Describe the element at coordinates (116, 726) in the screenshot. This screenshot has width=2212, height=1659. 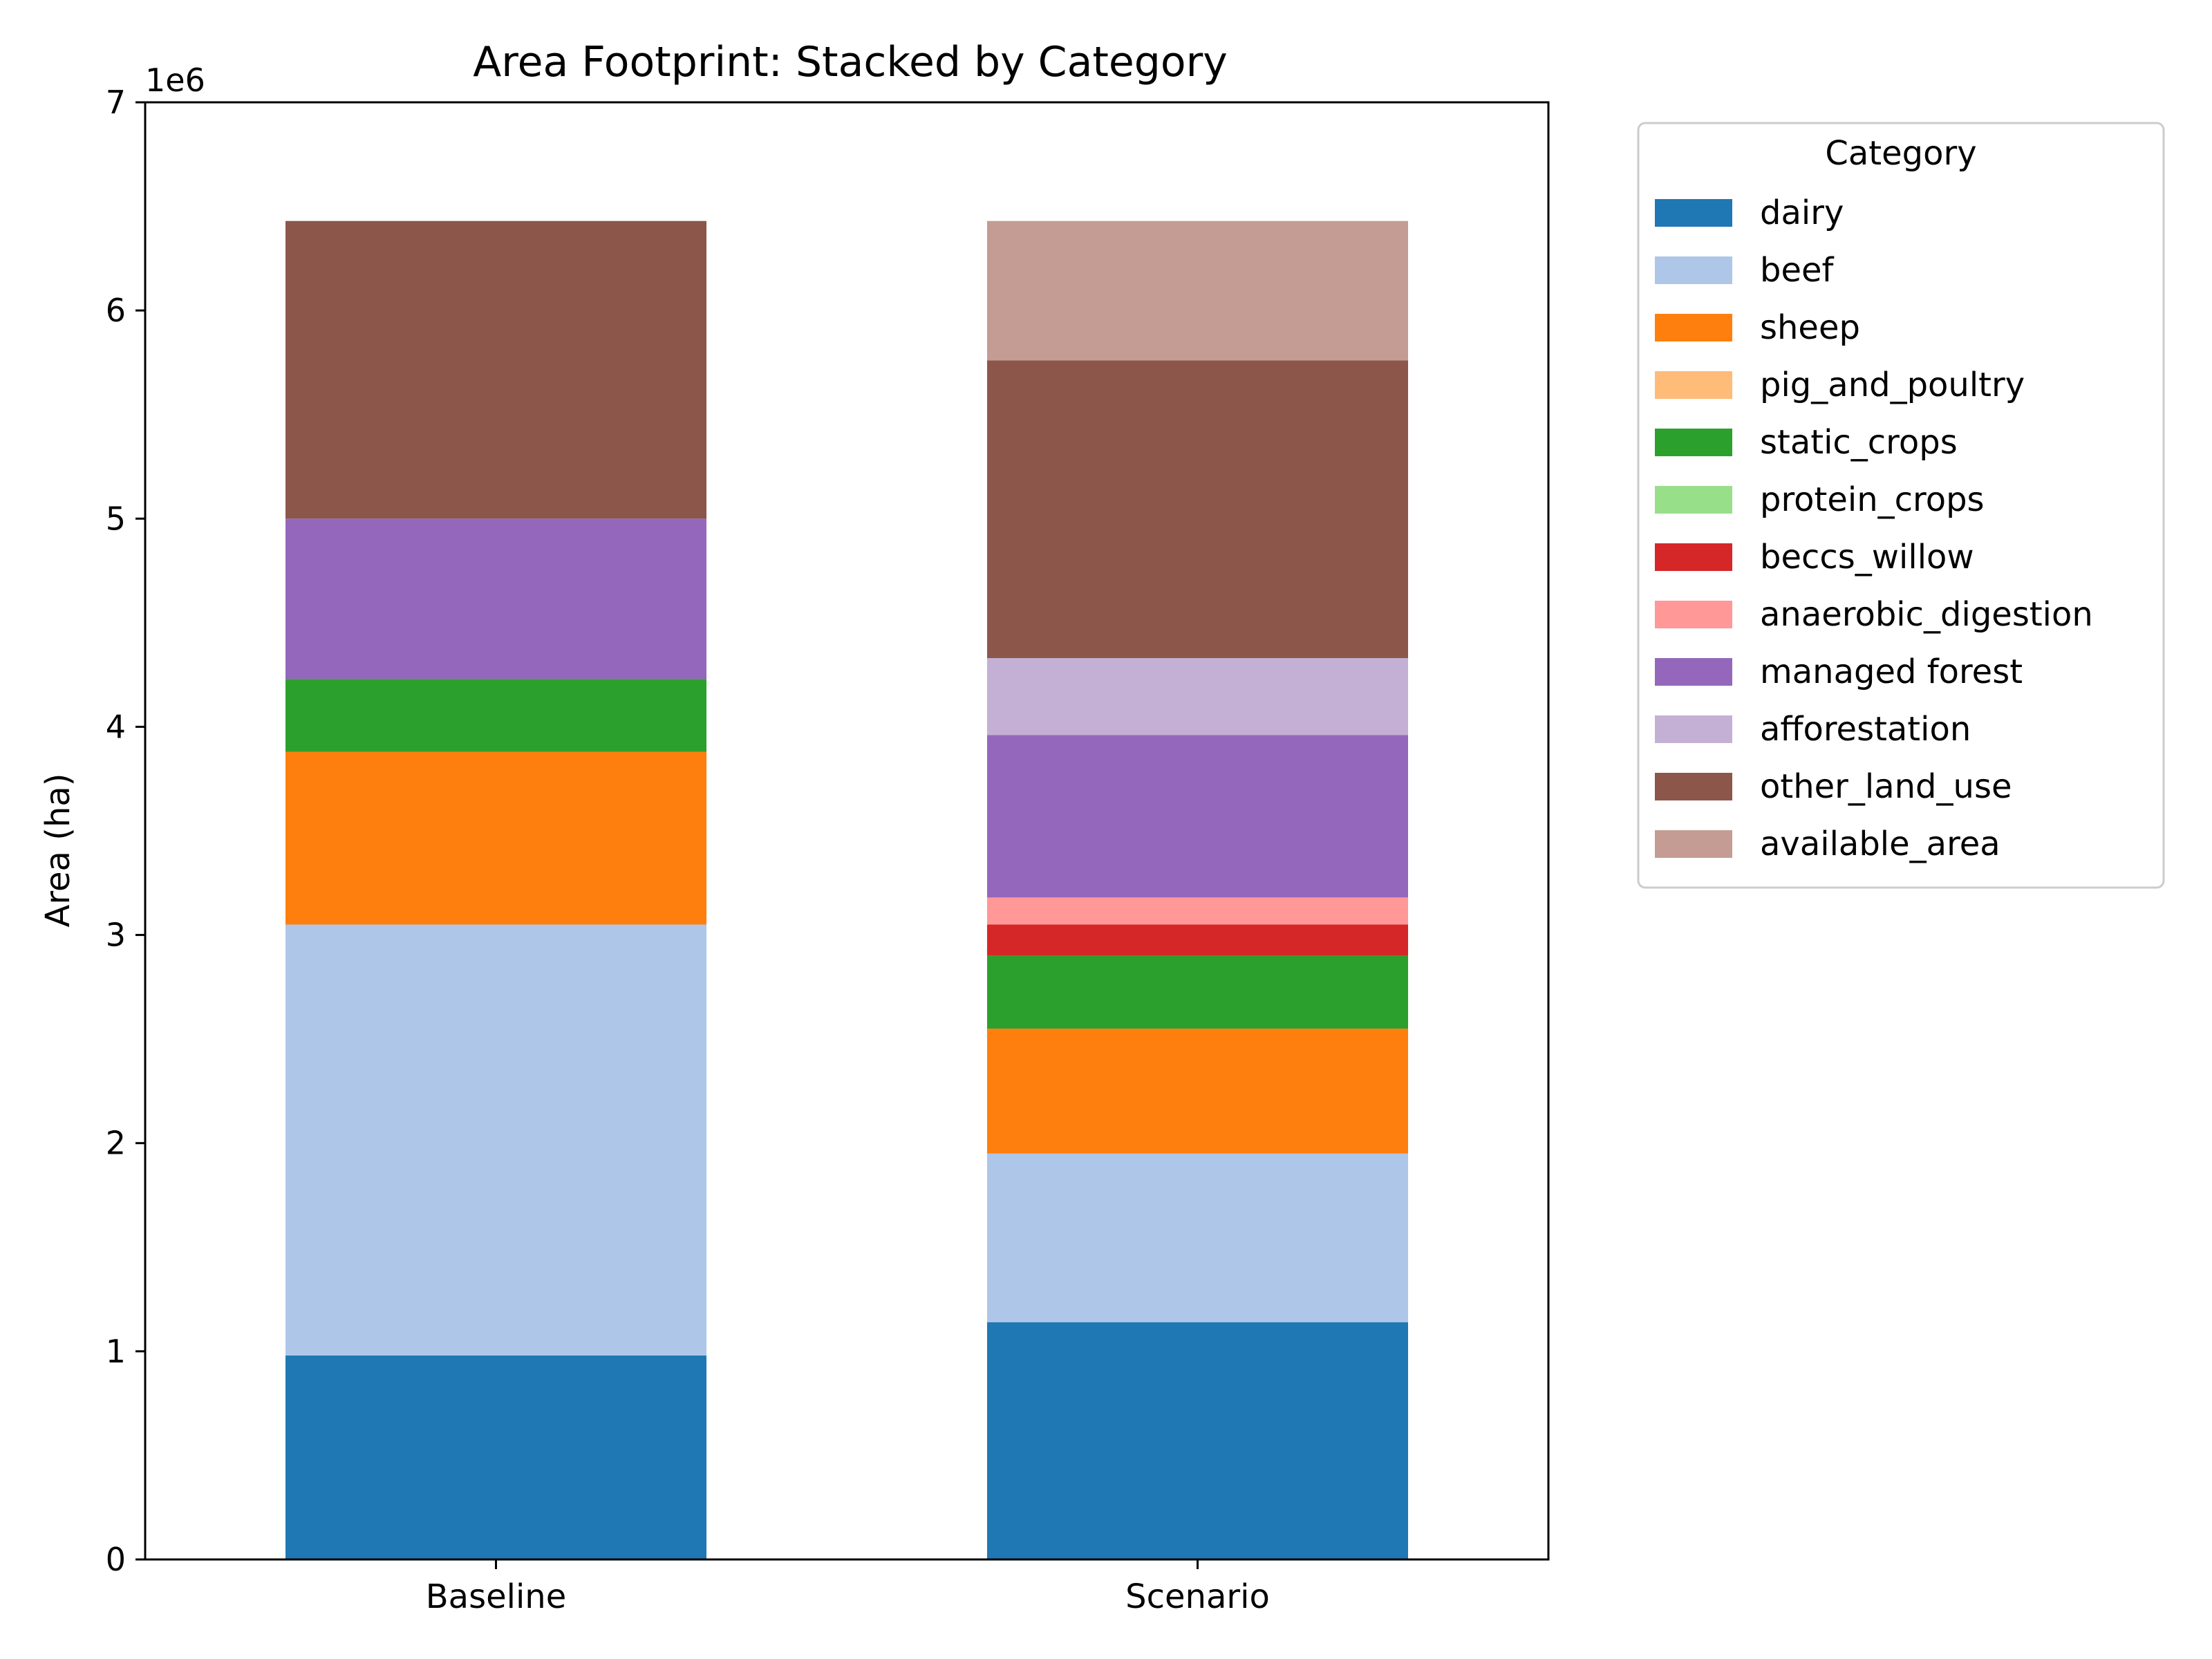
I see `y-tick-label: 4` at that location.